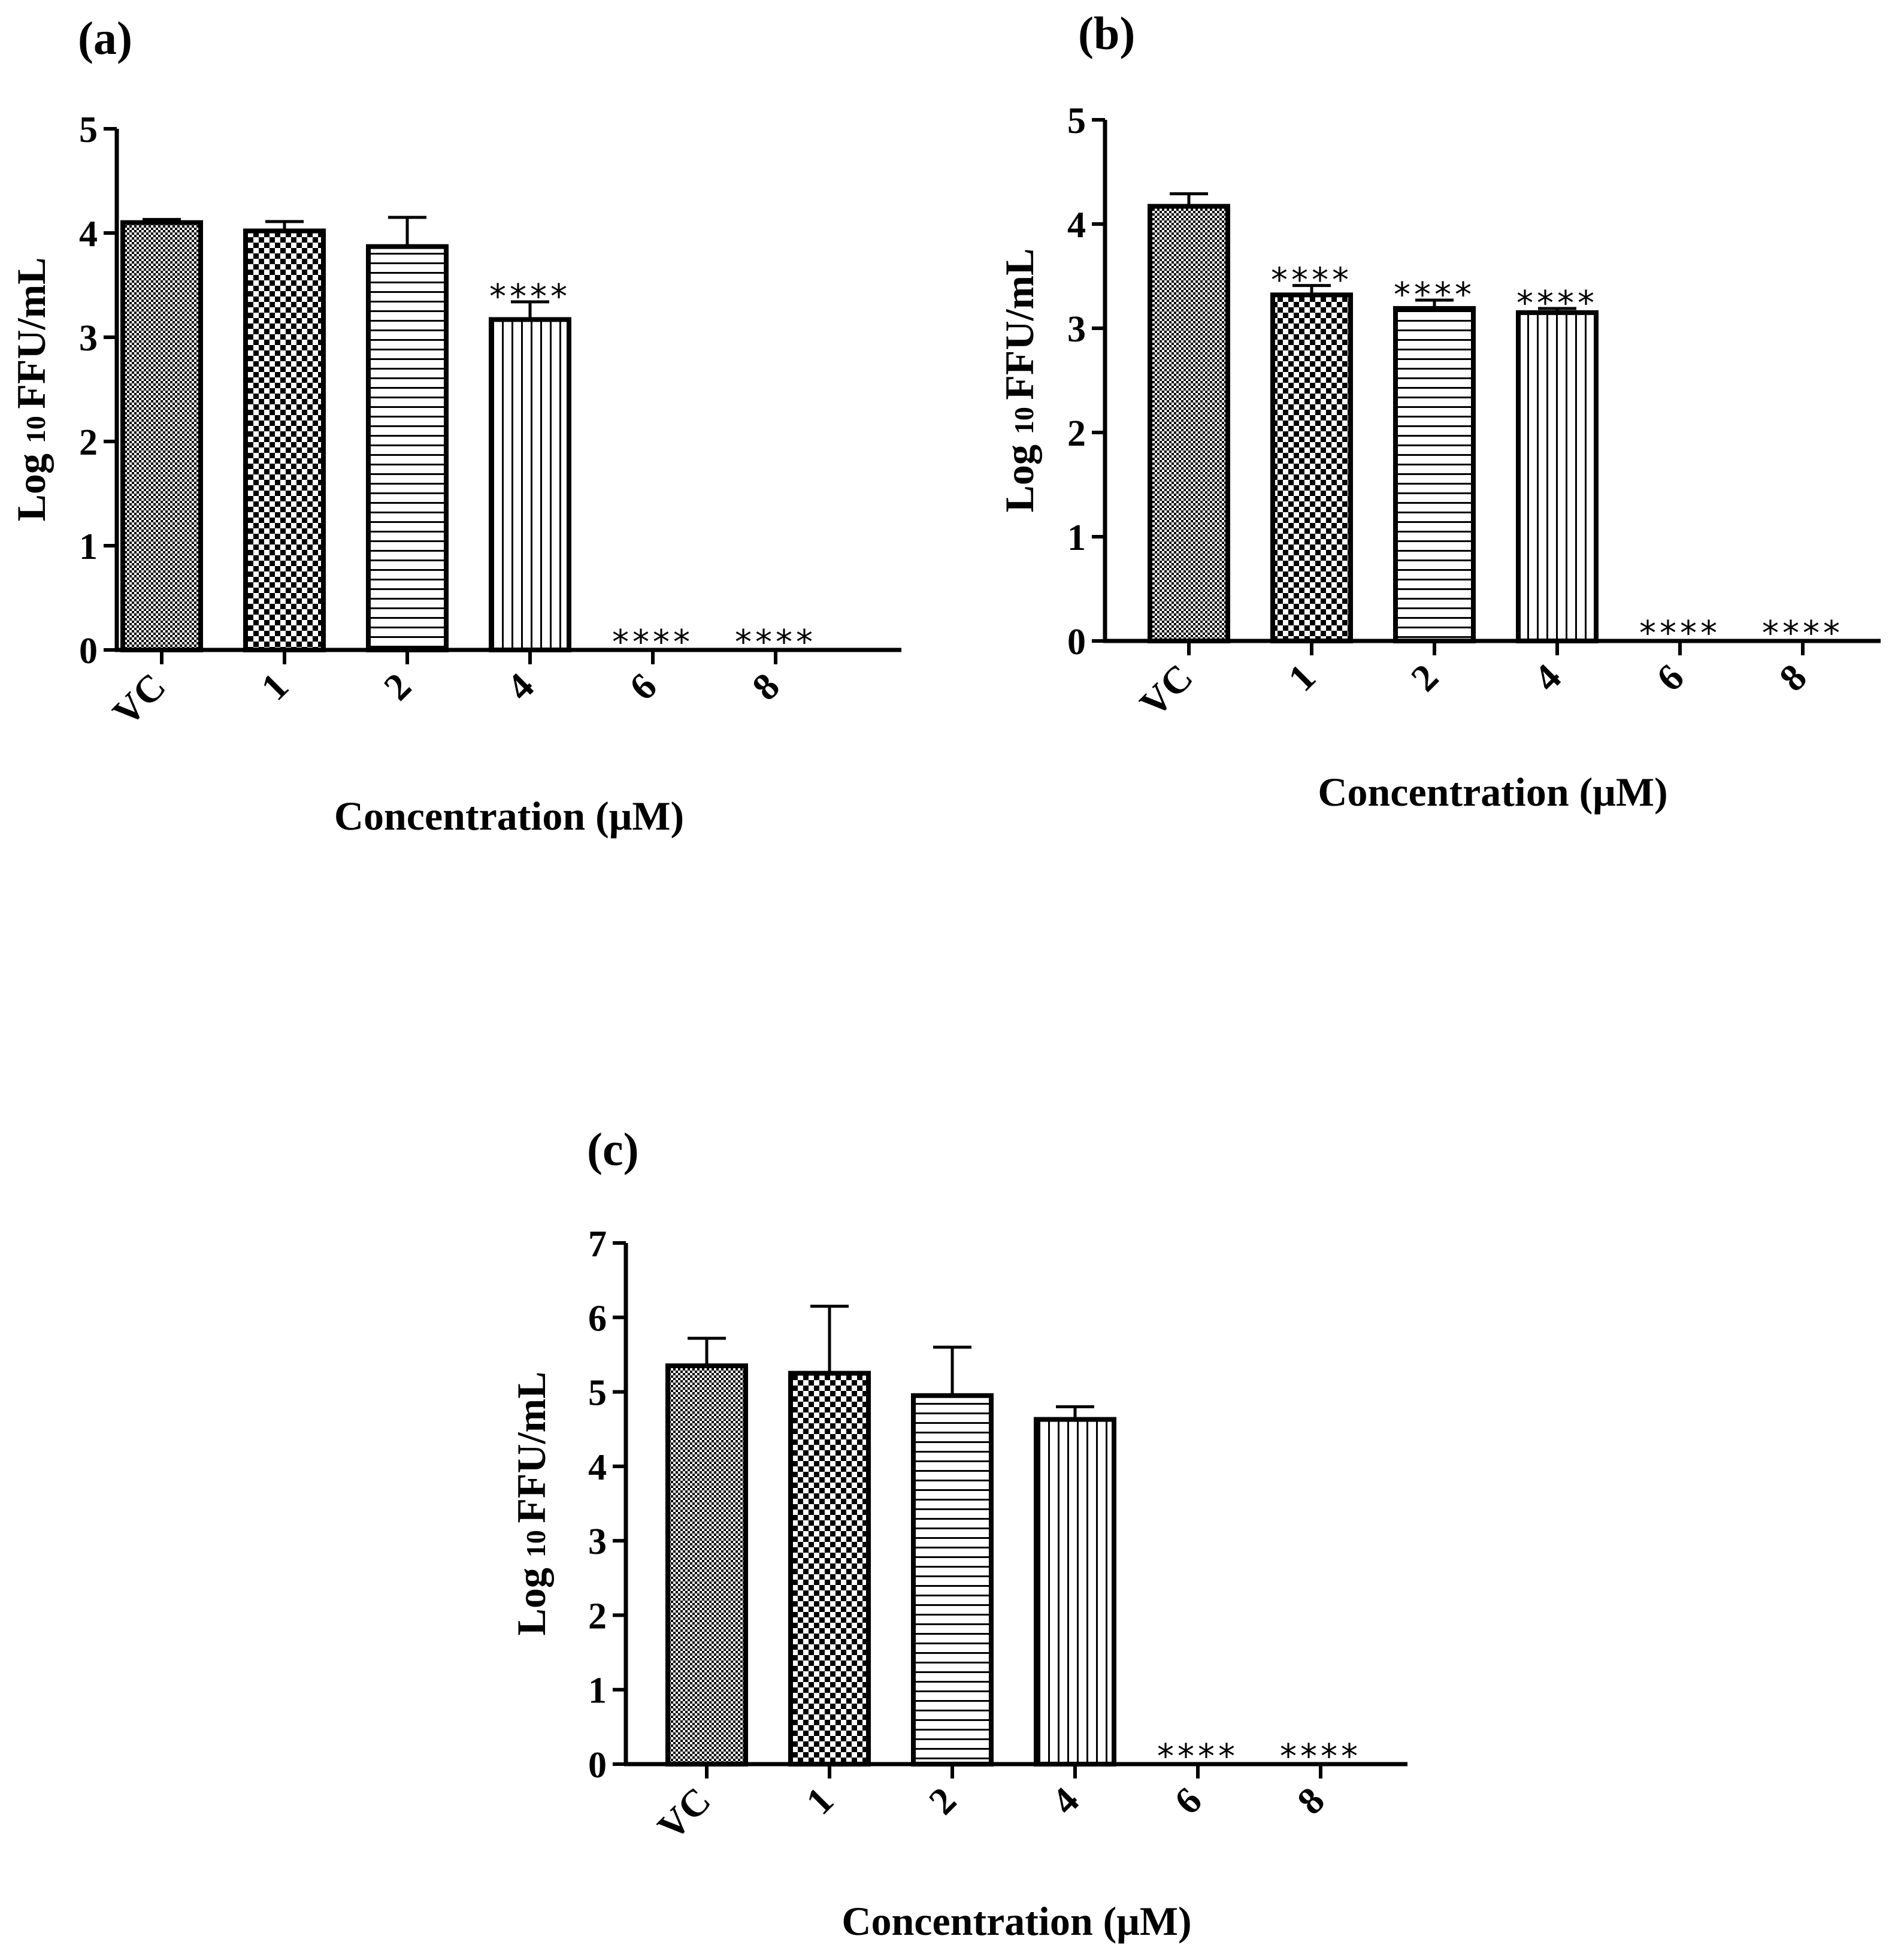 The image size is (1895, 1960). What do you see at coordinates (597, 1318) in the screenshot?
I see `y-tick-label: 6` at bounding box center [597, 1318].